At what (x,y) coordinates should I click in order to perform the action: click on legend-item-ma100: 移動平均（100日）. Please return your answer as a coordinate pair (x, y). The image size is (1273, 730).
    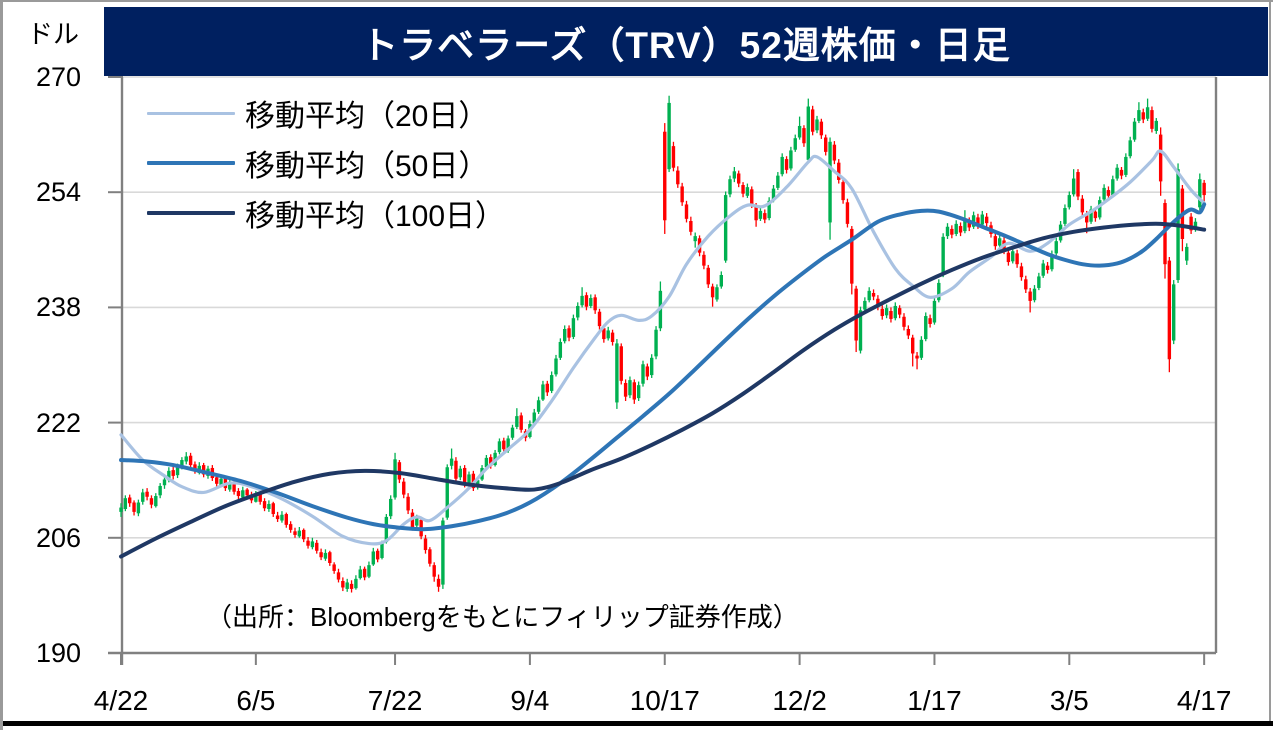
    Looking at the image, I should click on (326, 213).